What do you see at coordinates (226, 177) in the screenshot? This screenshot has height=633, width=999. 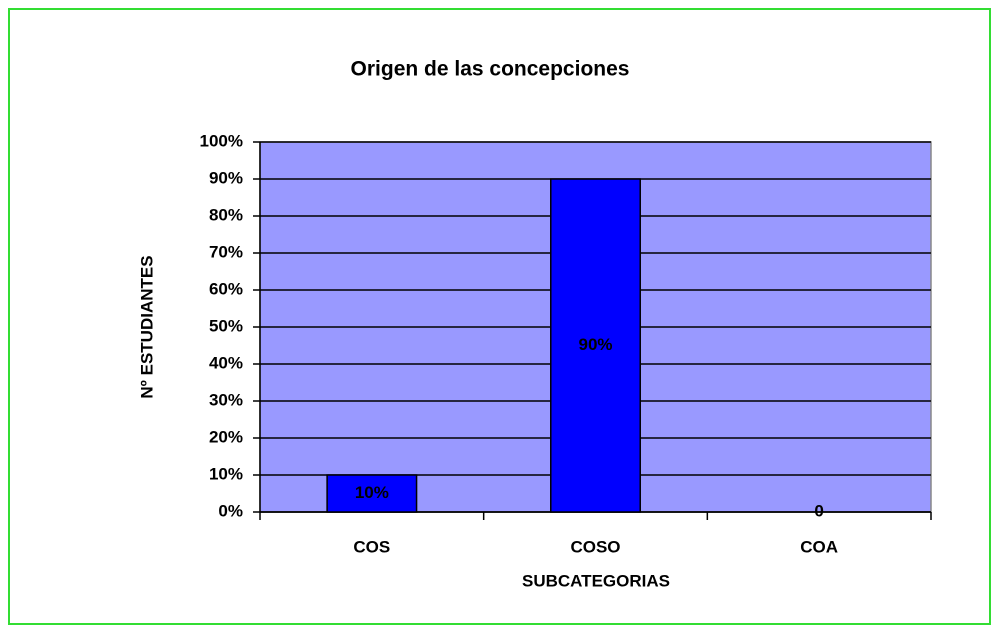 I see `y-tick-label: 90%` at bounding box center [226, 177].